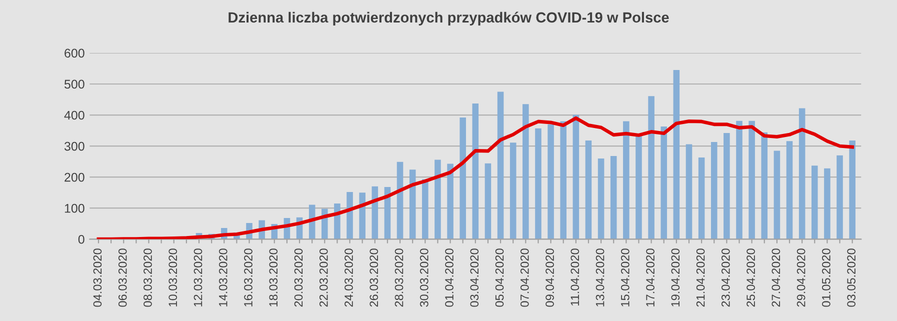 Image resolution: width=897 pixels, height=321 pixels. I want to click on x-tick-label: 26.03.2020, so click(374, 277).